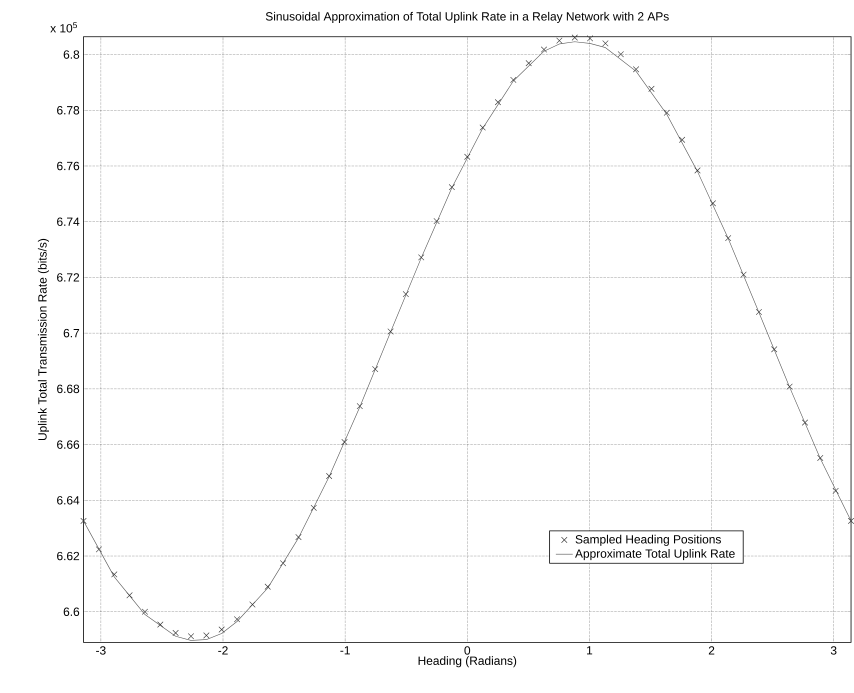 Image resolution: width=854 pixels, height=693 pixels. I want to click on x-tick-label: 1, so click(589, 650).